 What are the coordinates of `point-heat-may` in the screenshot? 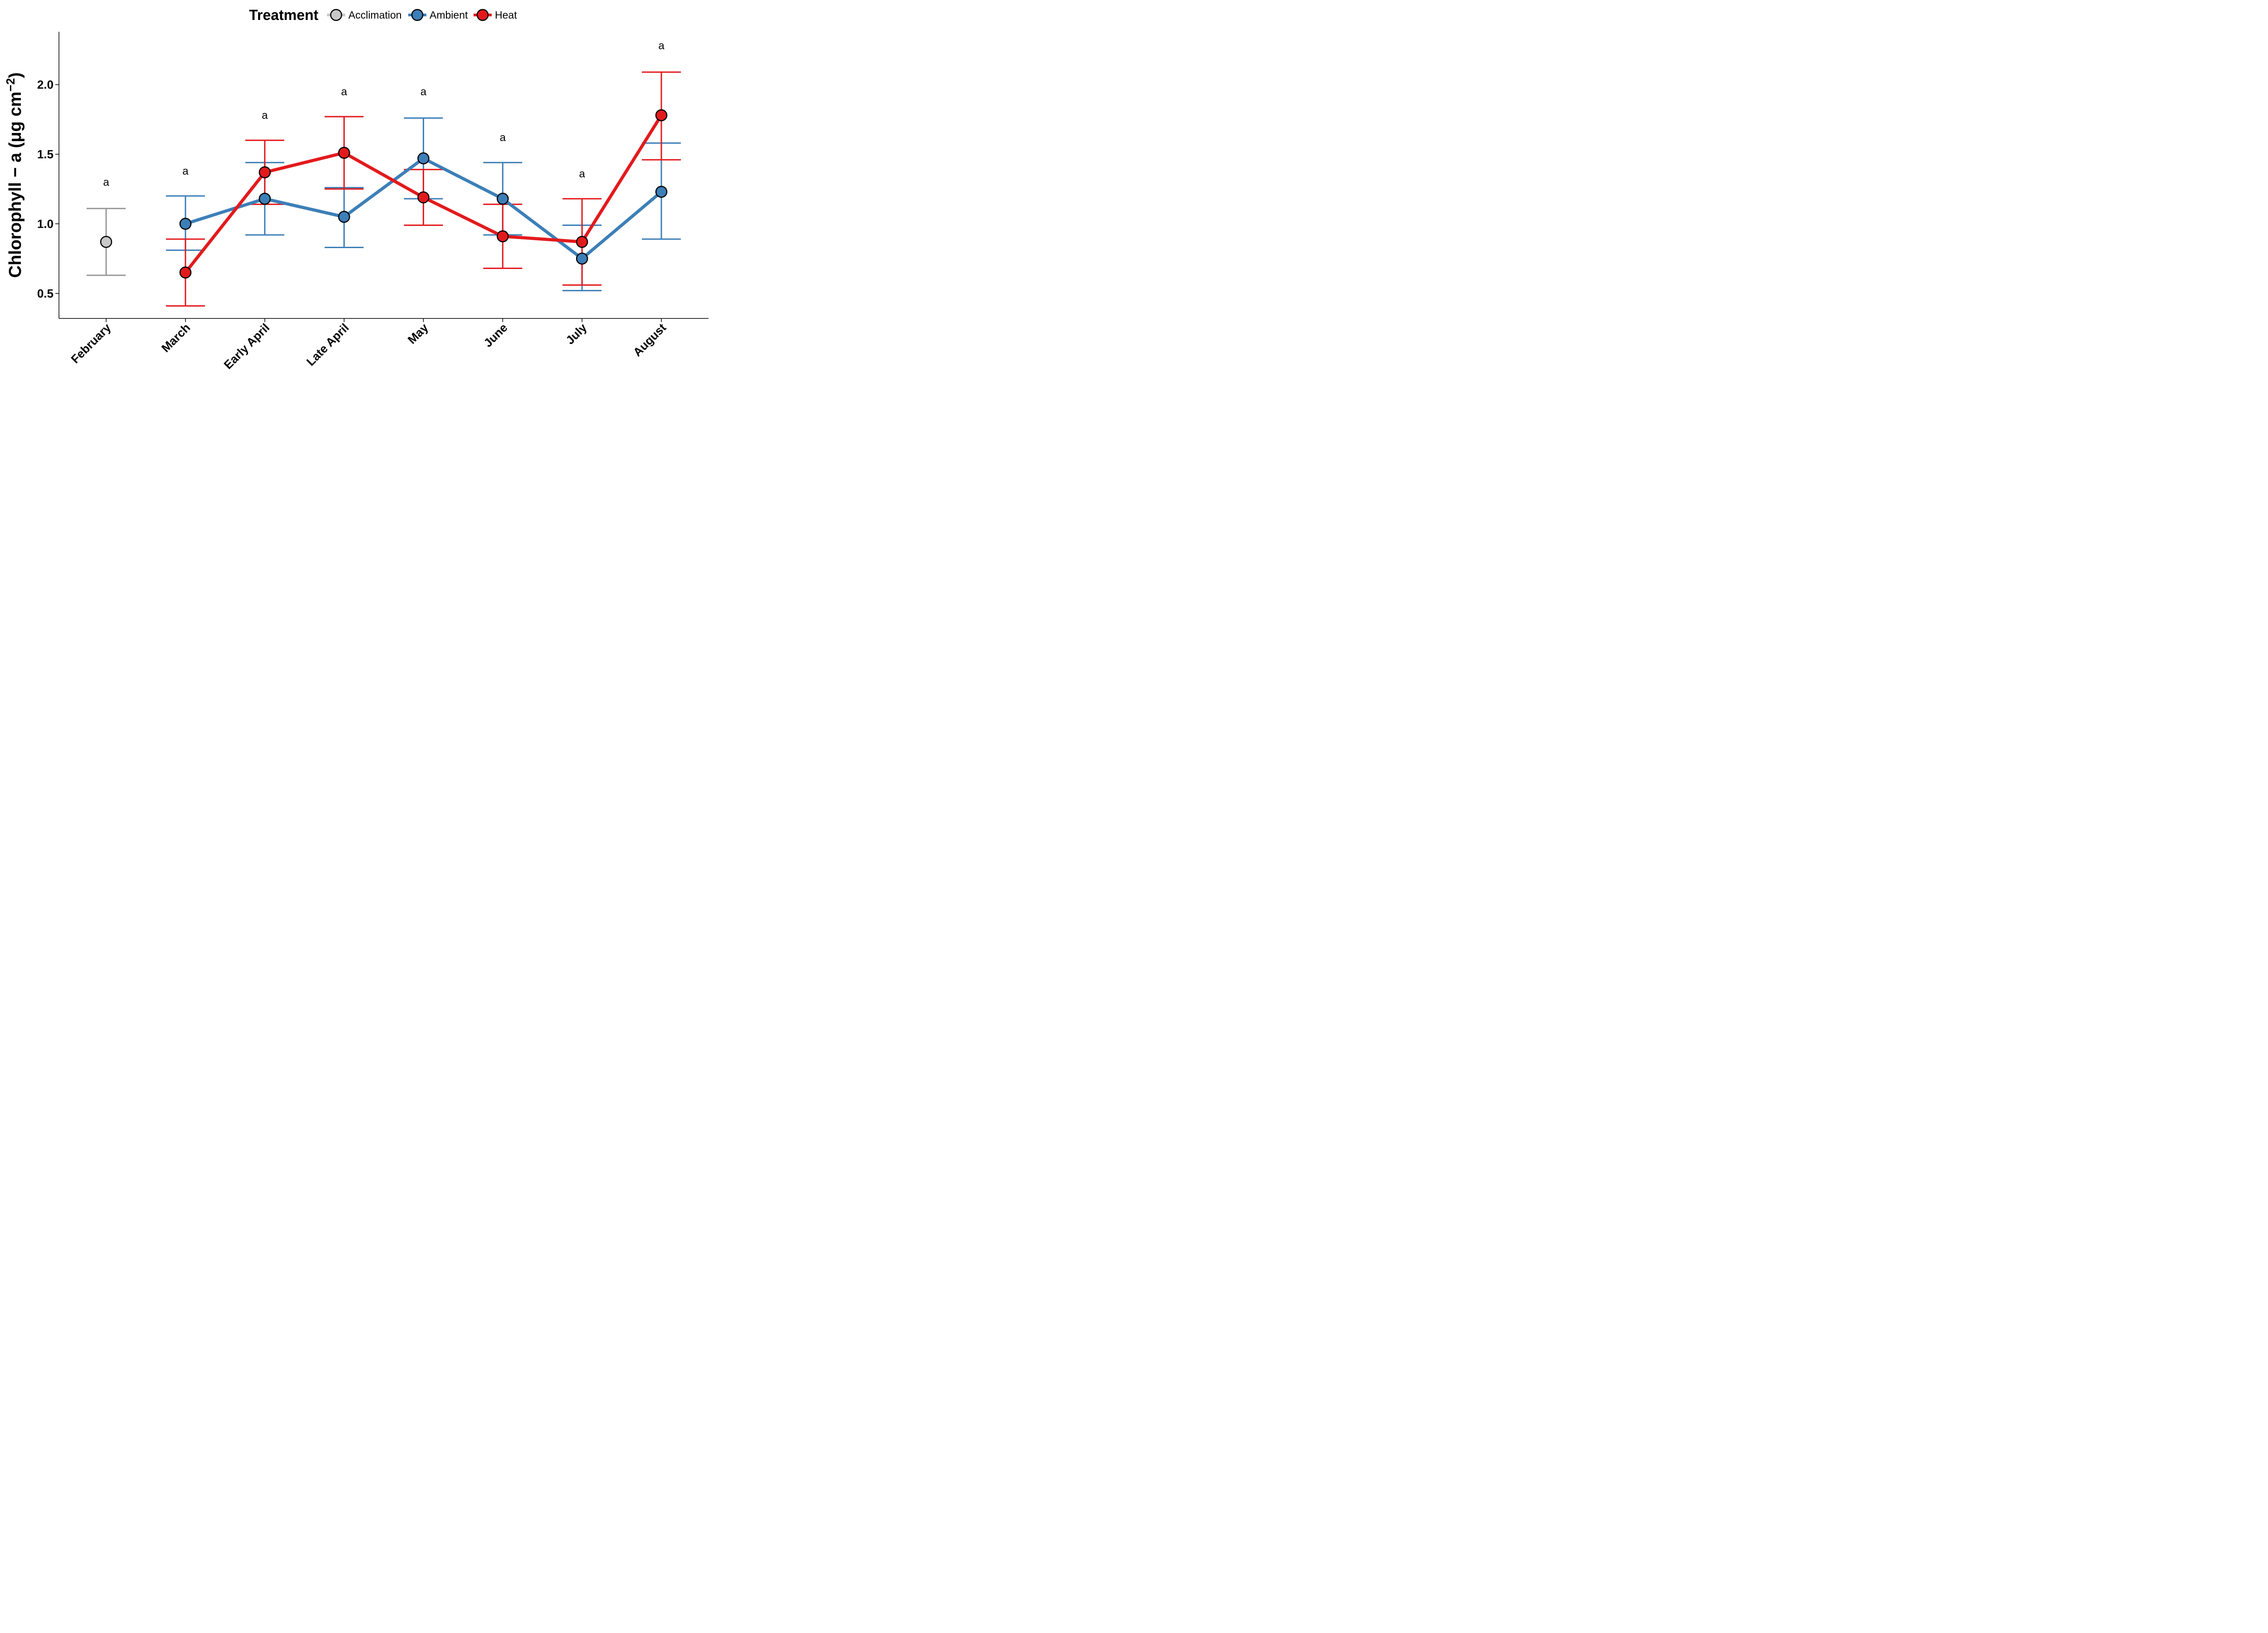 It's located at (424, 197).